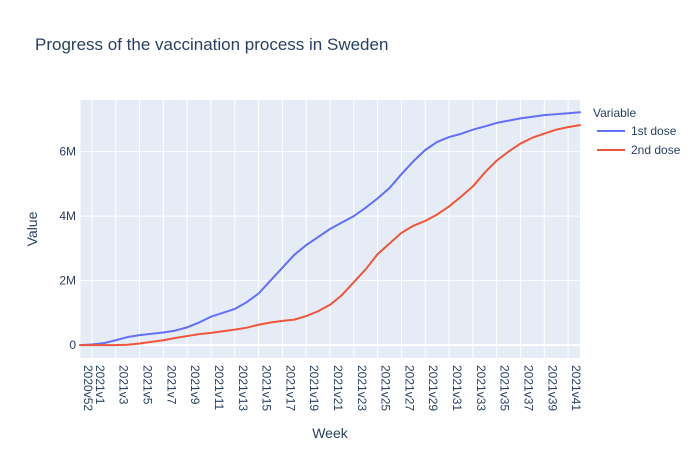 The width and height of the screenshot is (700, 450). What do you see at coordinates (72, 345) in the screenshot?
I see `y-tick-label: 0` at bounding box center [72, 345].